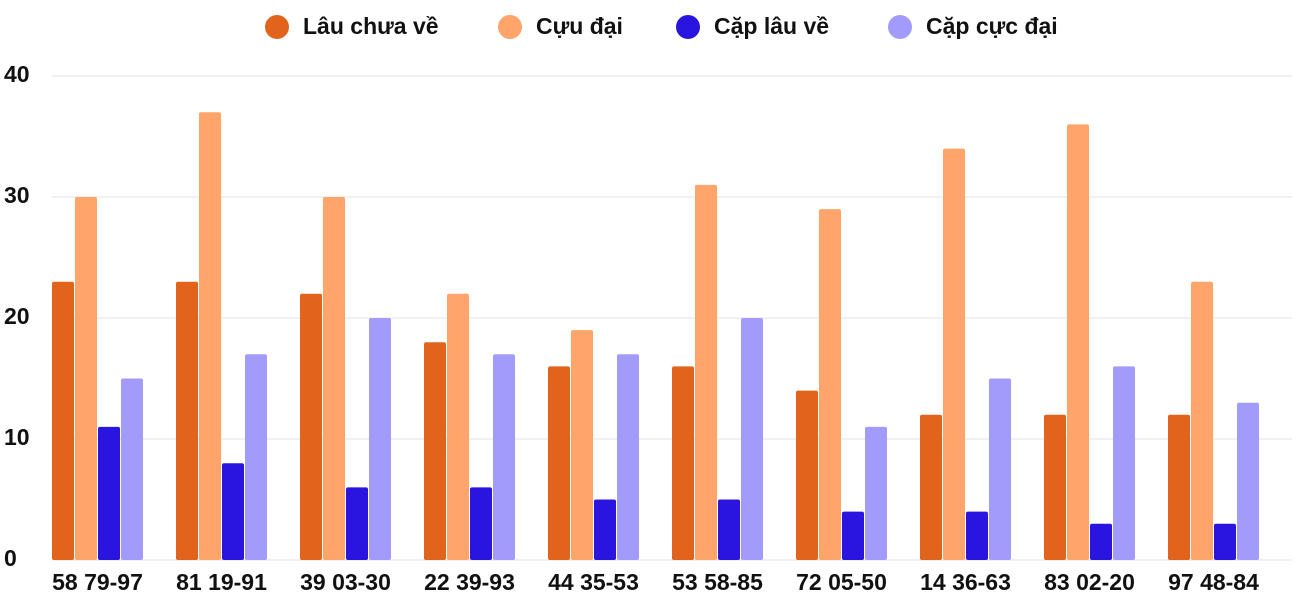  Describe the element at coordinates (965, 582) in the screenshot. I see `x-tick-label: 14 36-63` at that location.